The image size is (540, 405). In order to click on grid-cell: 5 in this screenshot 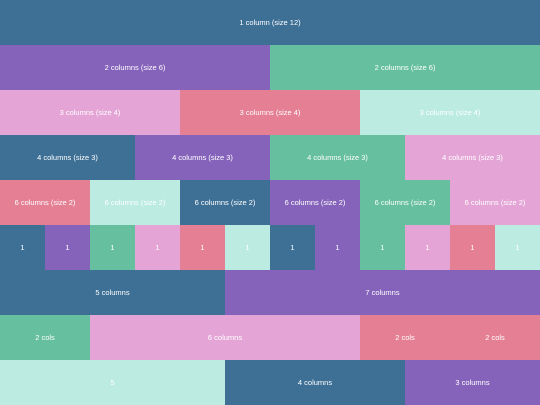, I will do `click(112, 382)`.